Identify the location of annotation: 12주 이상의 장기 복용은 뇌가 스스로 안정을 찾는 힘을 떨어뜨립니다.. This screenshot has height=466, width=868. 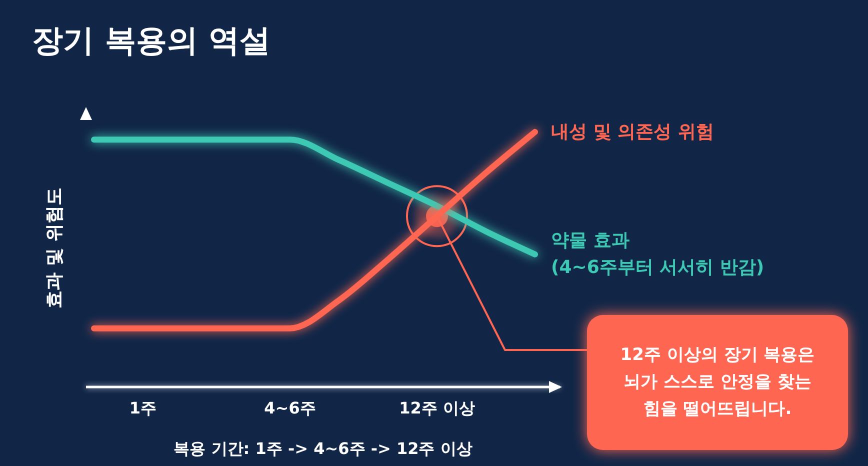
(717, 383).